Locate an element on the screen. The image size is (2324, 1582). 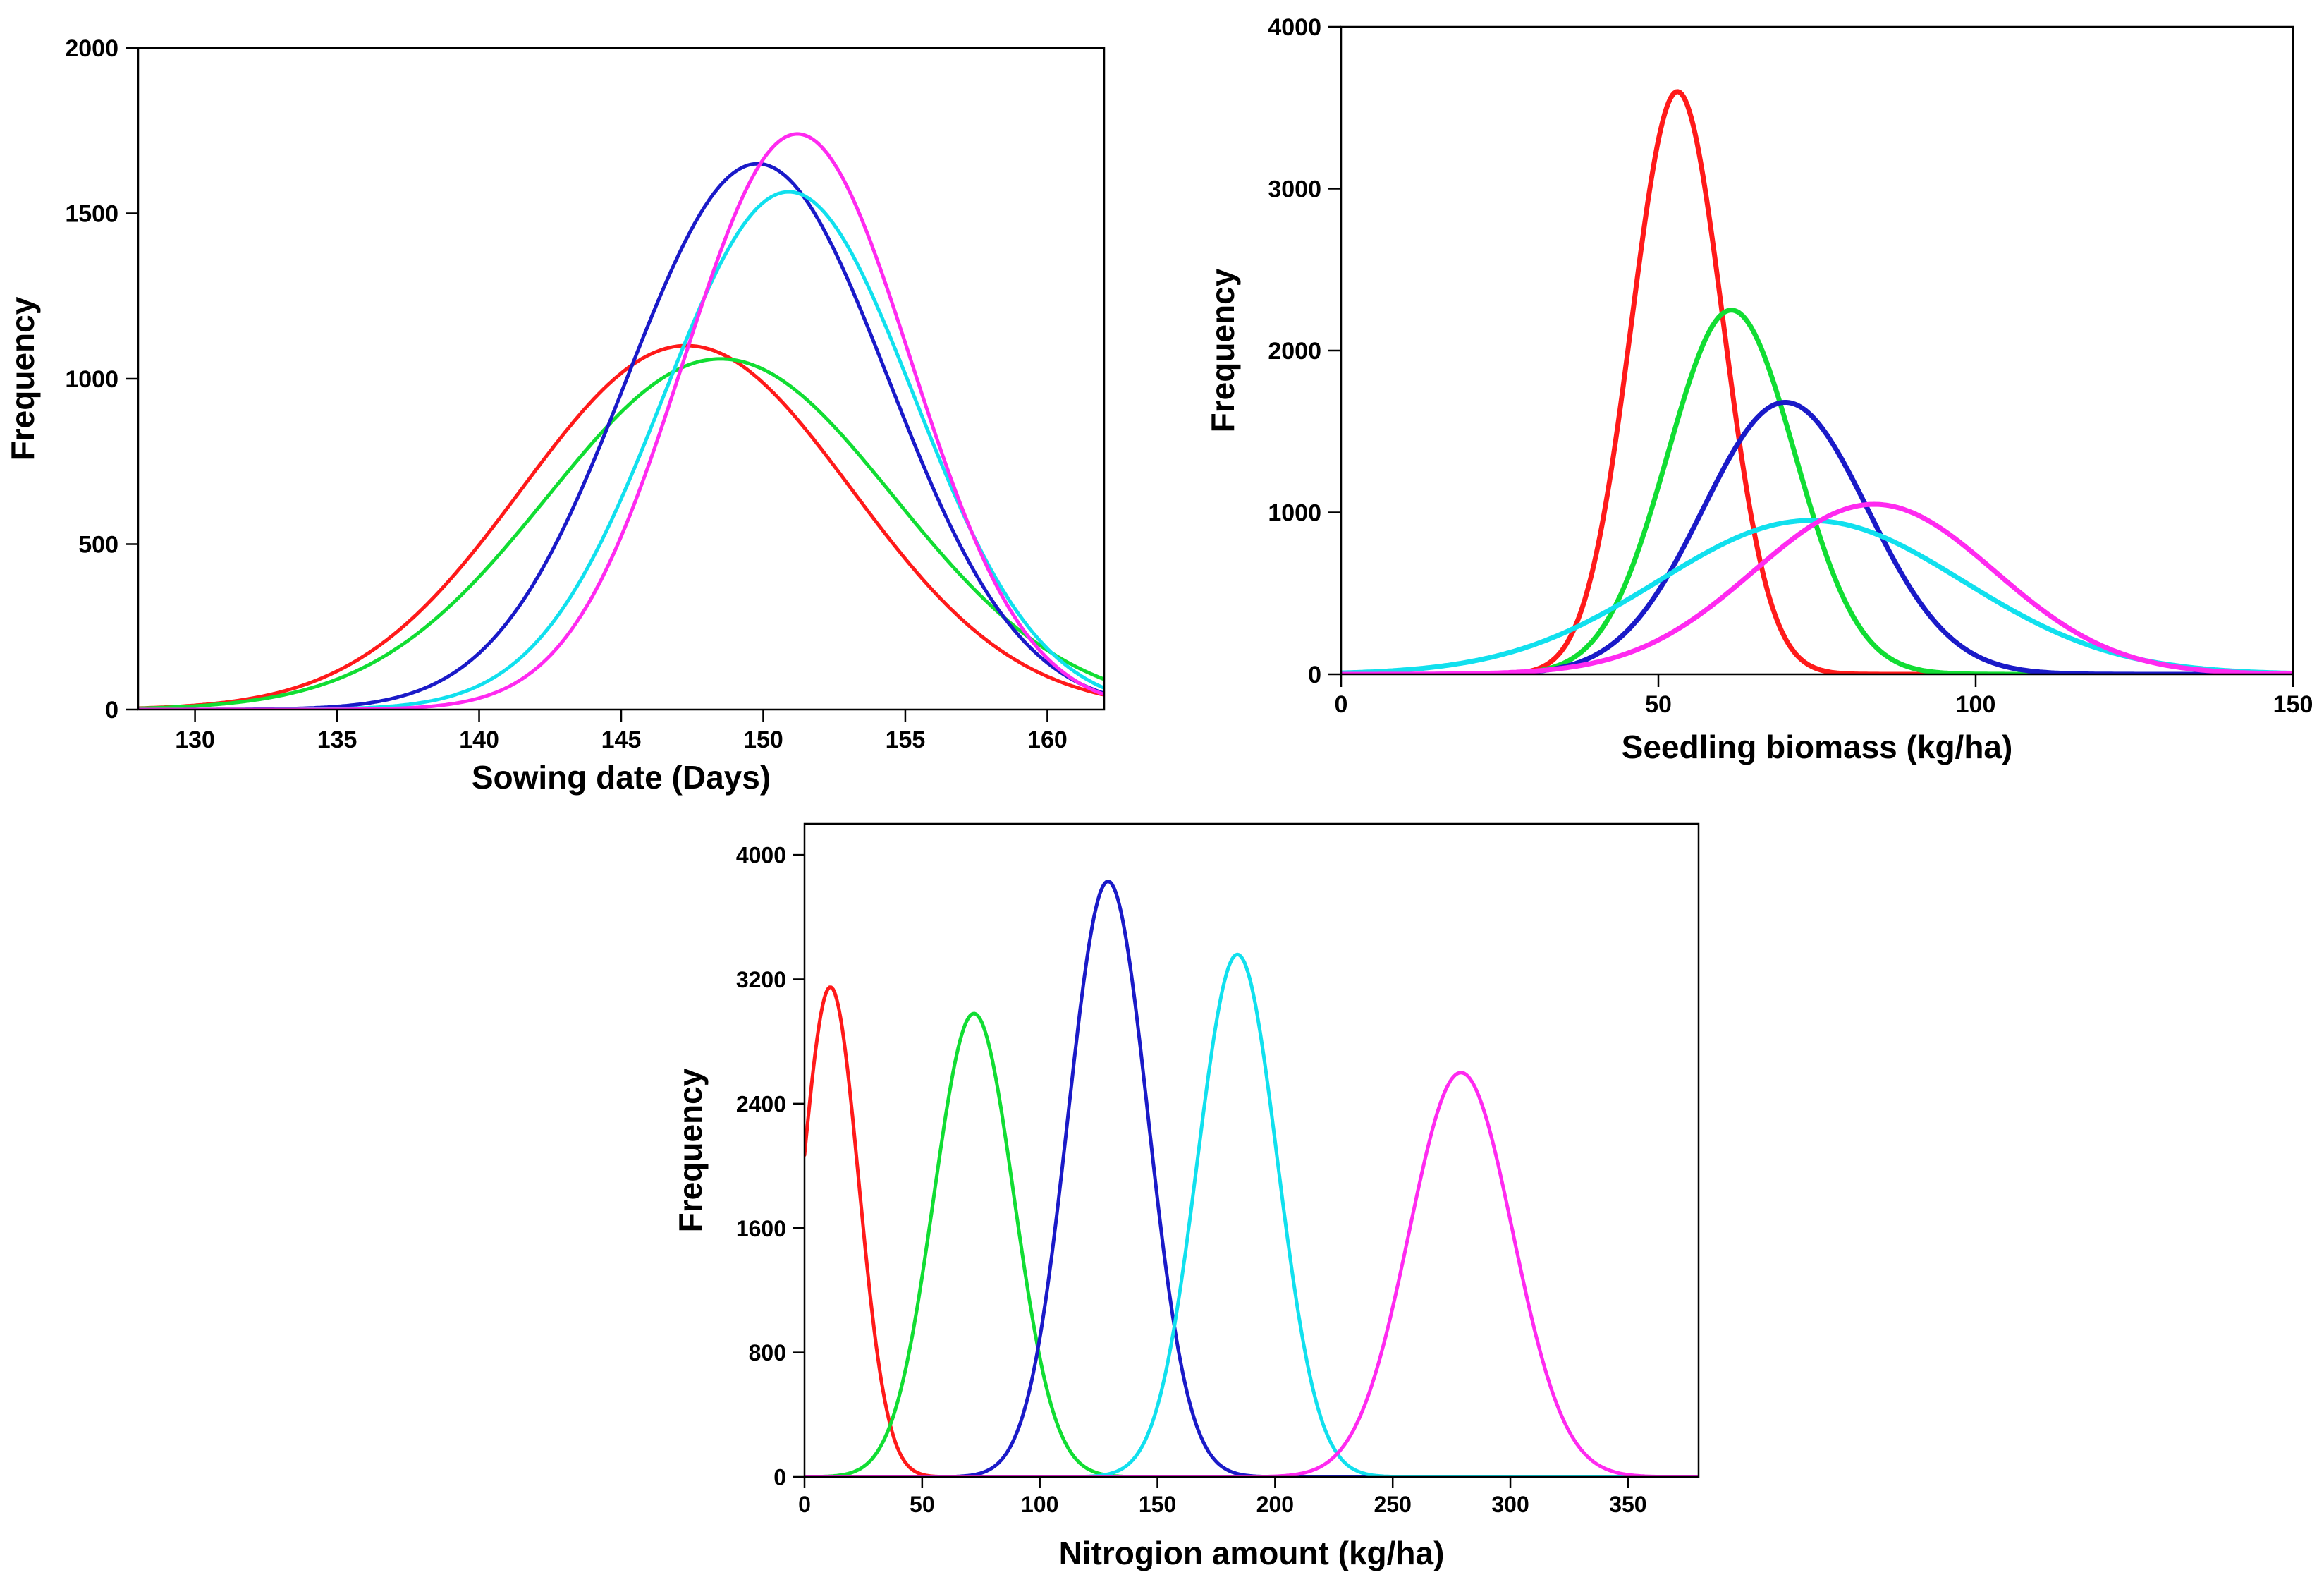
x-axis-title: Sowing date (Days) is located at coordinates (621, 777).